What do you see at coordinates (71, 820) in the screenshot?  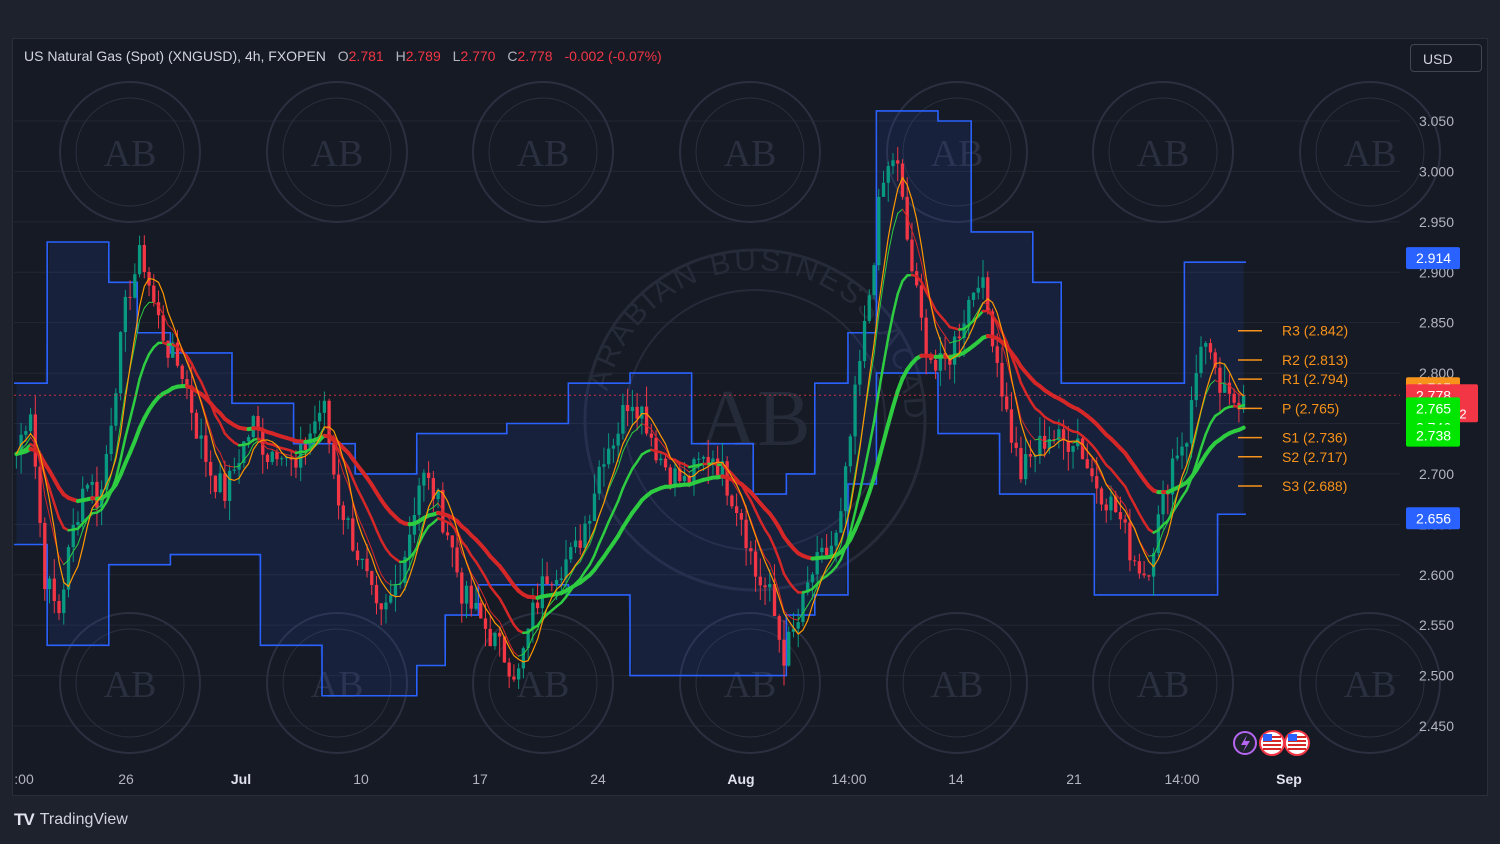 I see `tradingview-brand: TV TradingView` at bounding box center [71, 820].